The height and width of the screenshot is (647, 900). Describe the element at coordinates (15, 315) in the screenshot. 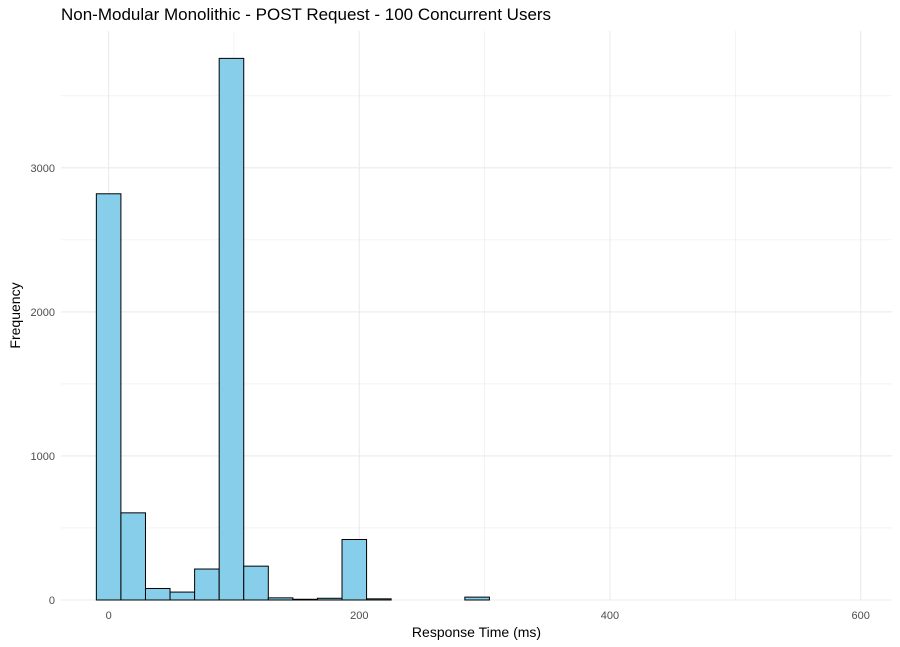

I see `y-axis-title: Frequency` at that location.